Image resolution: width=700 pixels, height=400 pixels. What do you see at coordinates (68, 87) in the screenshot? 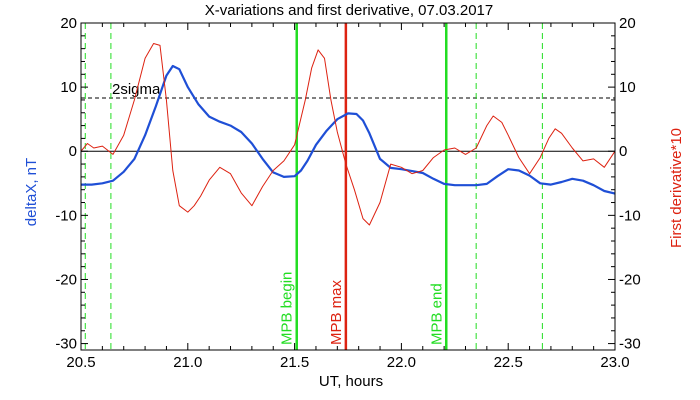
I see `y-tick-label-left-1: 10` at bounding box center [68, 87].